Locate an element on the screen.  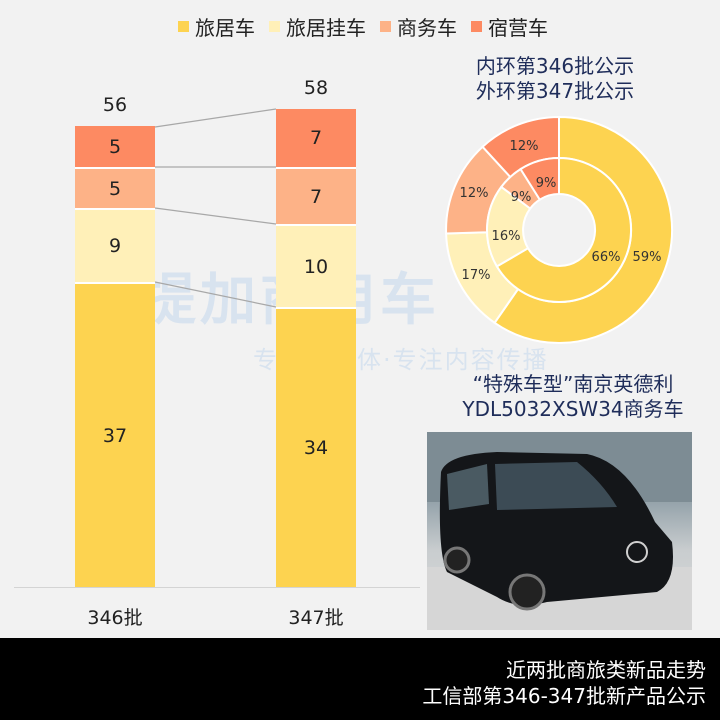
x-tick-346: 346批 is located at coordinates (115, 618).